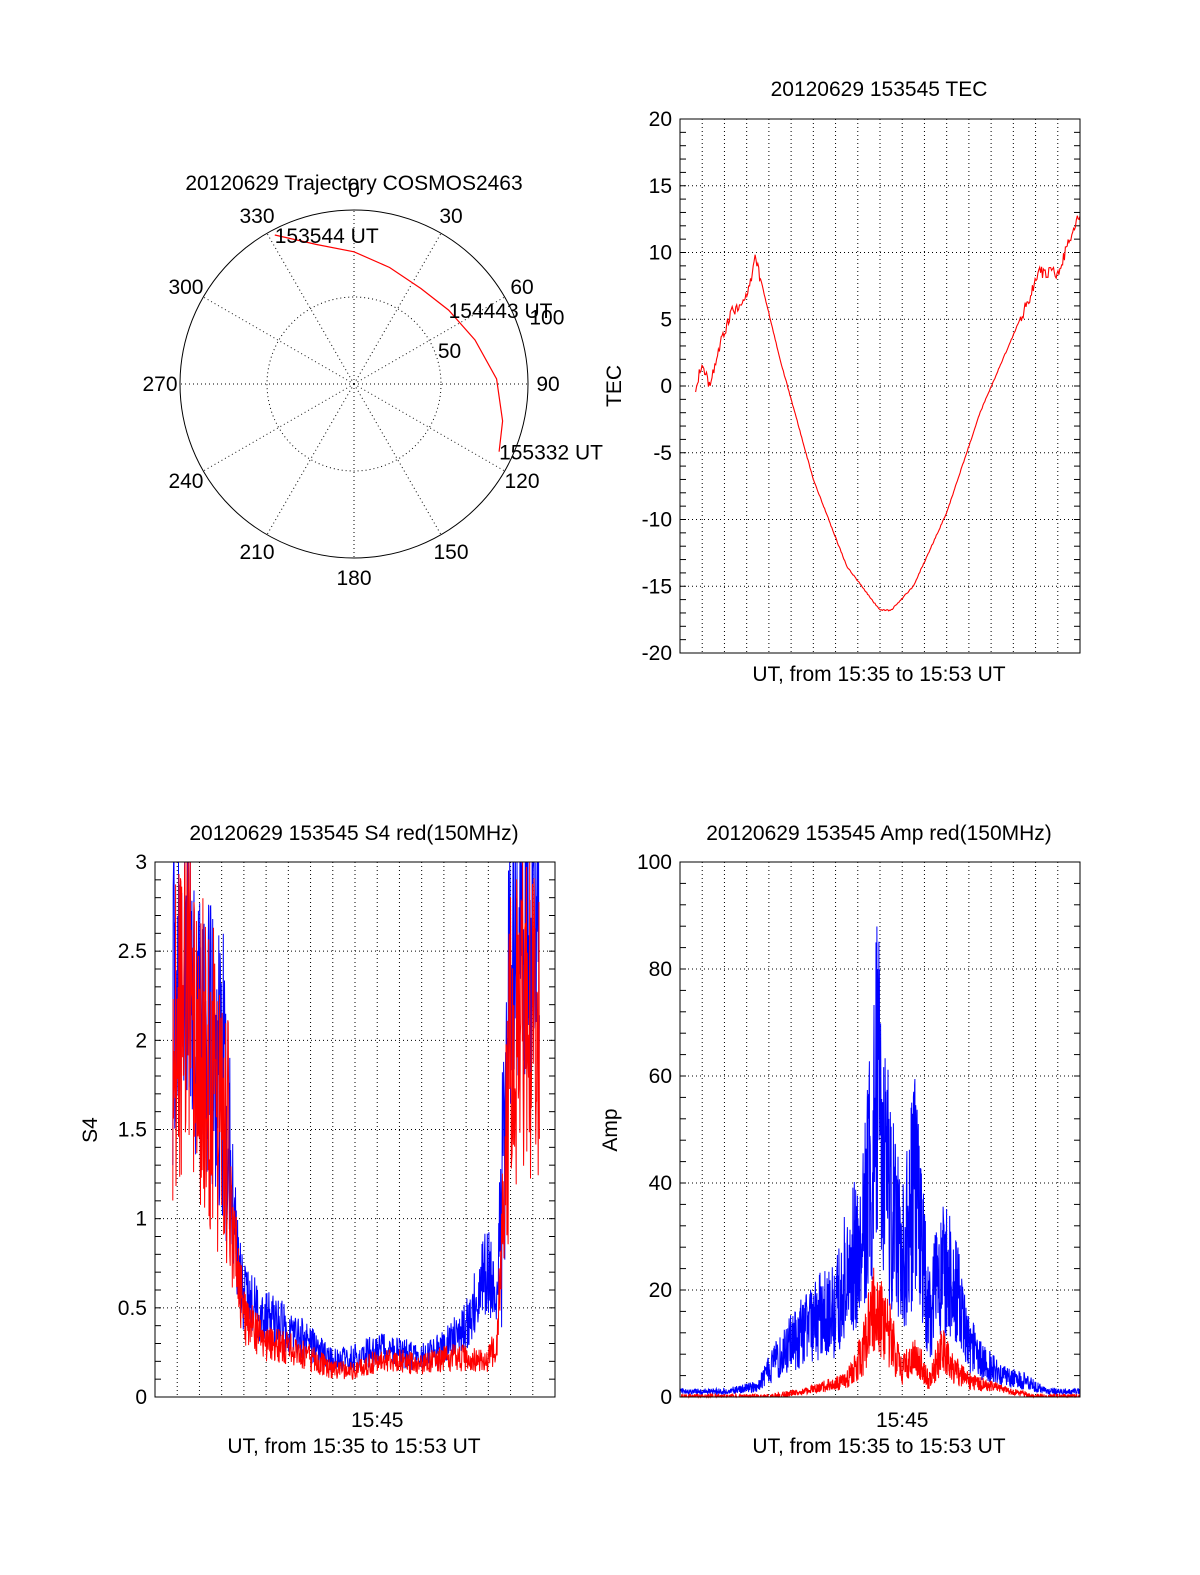 The image size is (1200, 1575). What do you see at coordinates (660, 1076) in the screenshot?
I see `y-tick-label: 60` at bounding box center [660, 1076].